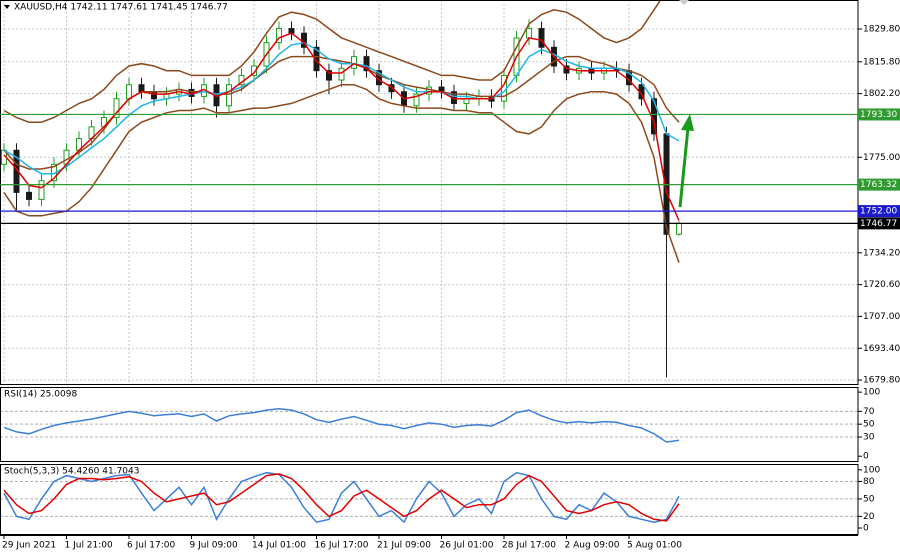 The width and height of the screenshot is (900, 554). I want to click on panel-title: RSI(14) 25.0098, so click(40, 395).